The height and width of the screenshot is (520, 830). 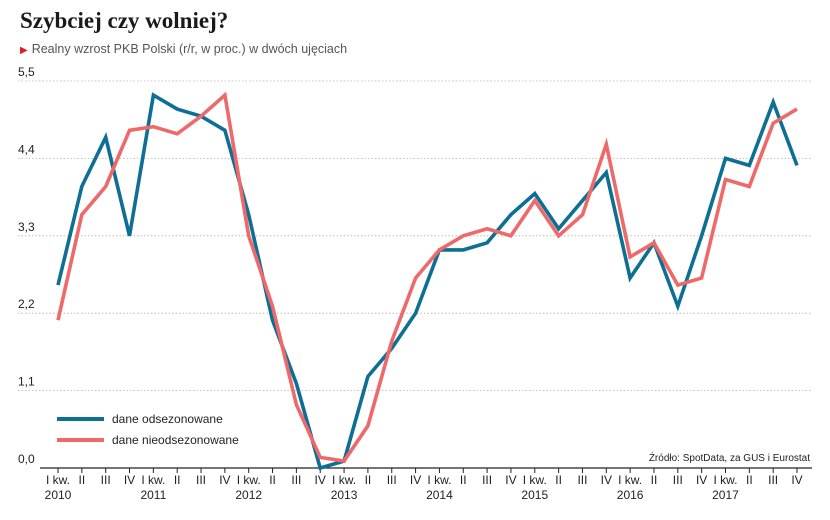 What do you see at coordinates (153, 495) in the screenshot?
I see `x-year-label: 2011` at bounding box center [153, 495].